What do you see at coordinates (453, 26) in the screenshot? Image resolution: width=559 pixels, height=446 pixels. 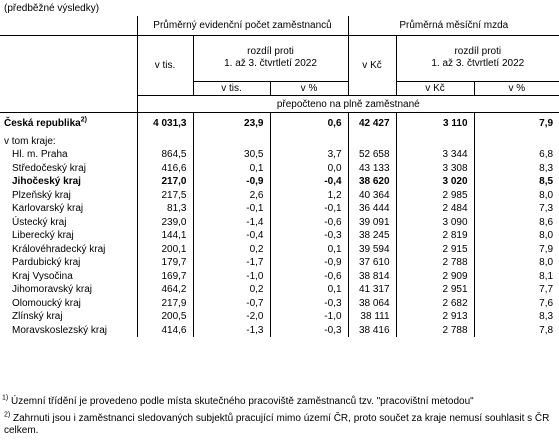 I see `header-wage: Průměrná měsíční mzda` at bounding box center [453, 26].